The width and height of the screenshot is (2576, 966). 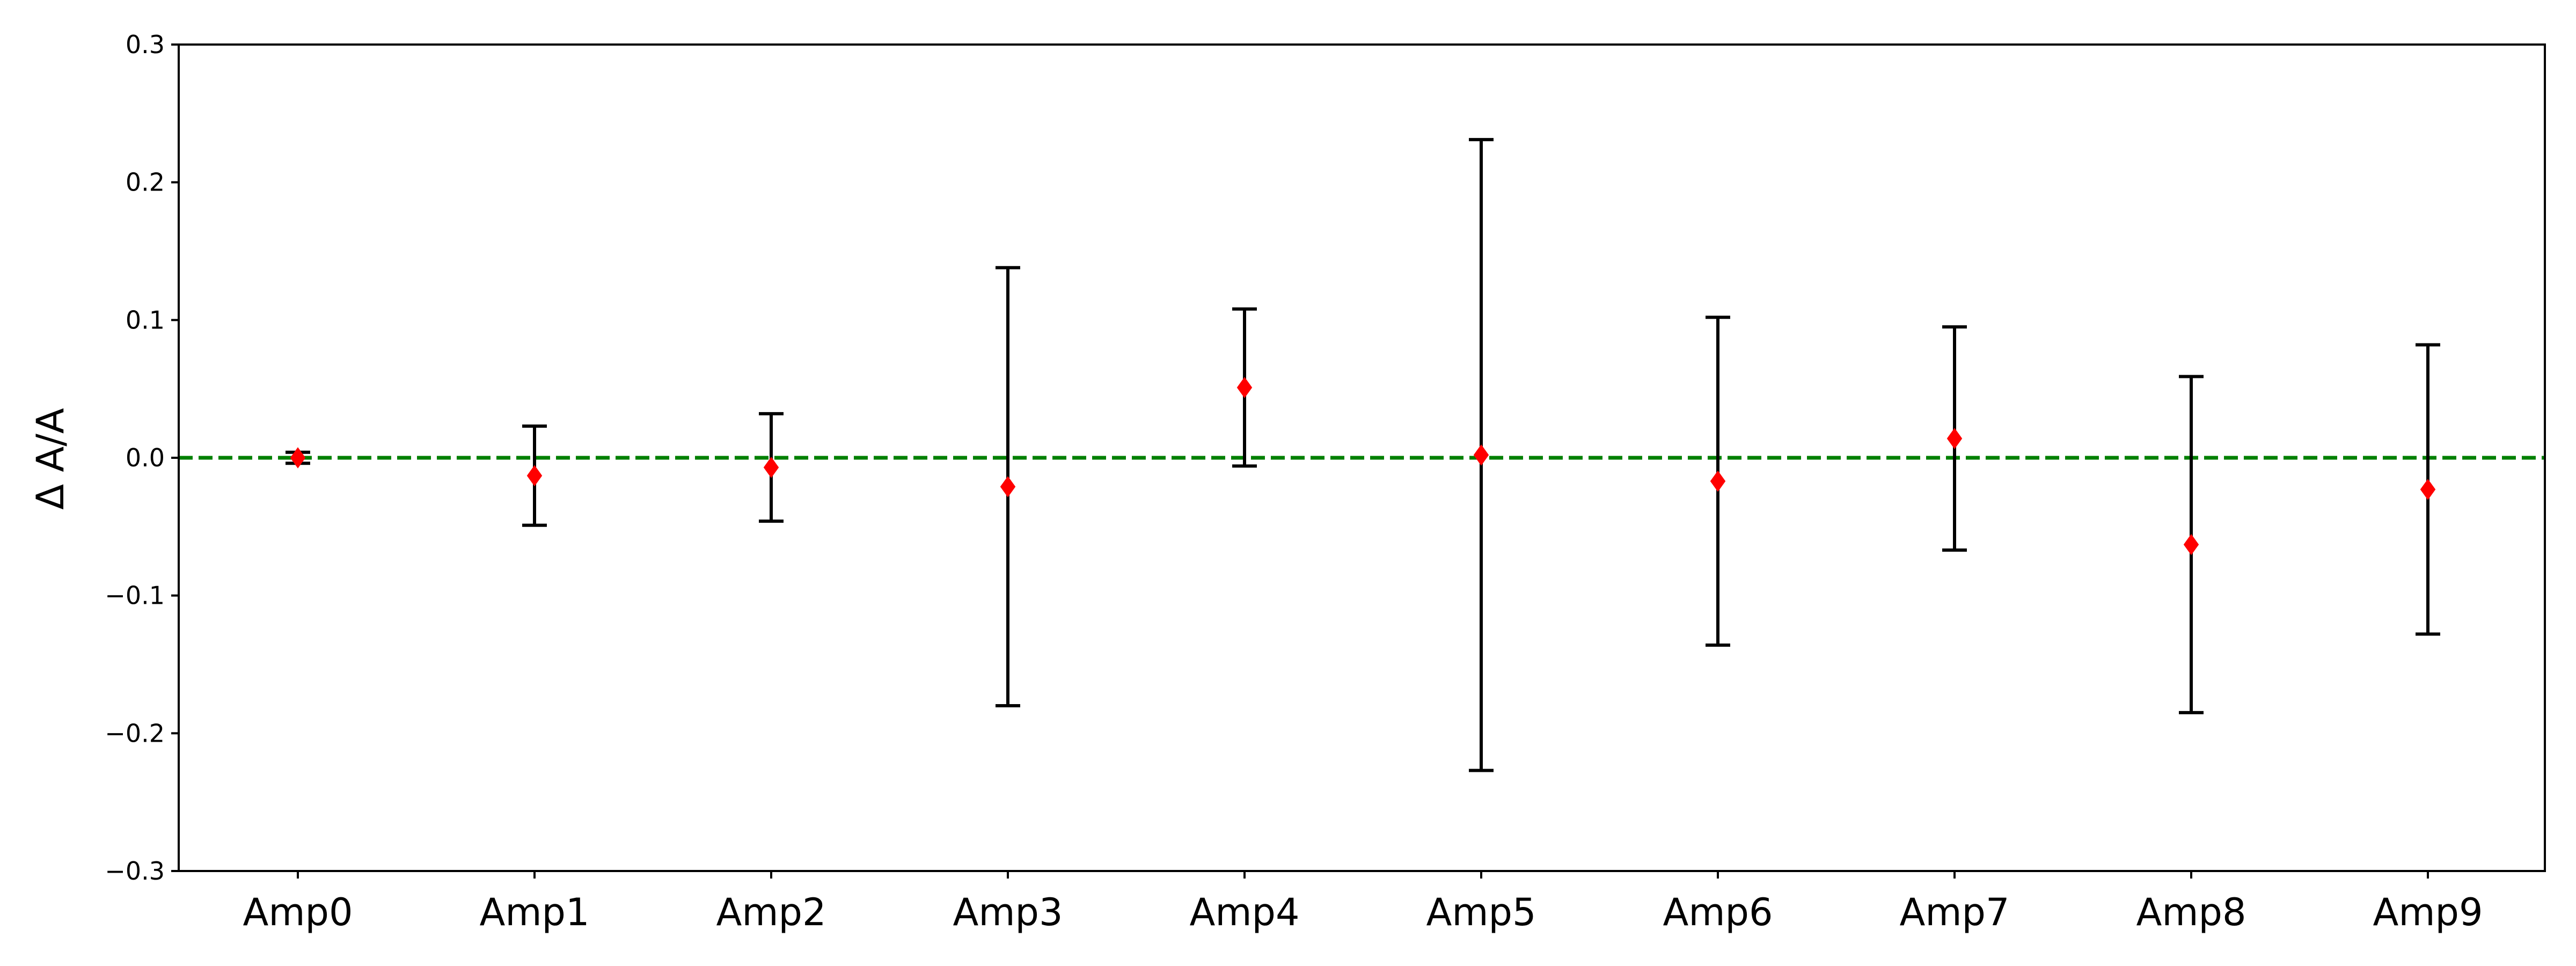 I want to click on data-point-amp9, so click(x=2428, y=489).